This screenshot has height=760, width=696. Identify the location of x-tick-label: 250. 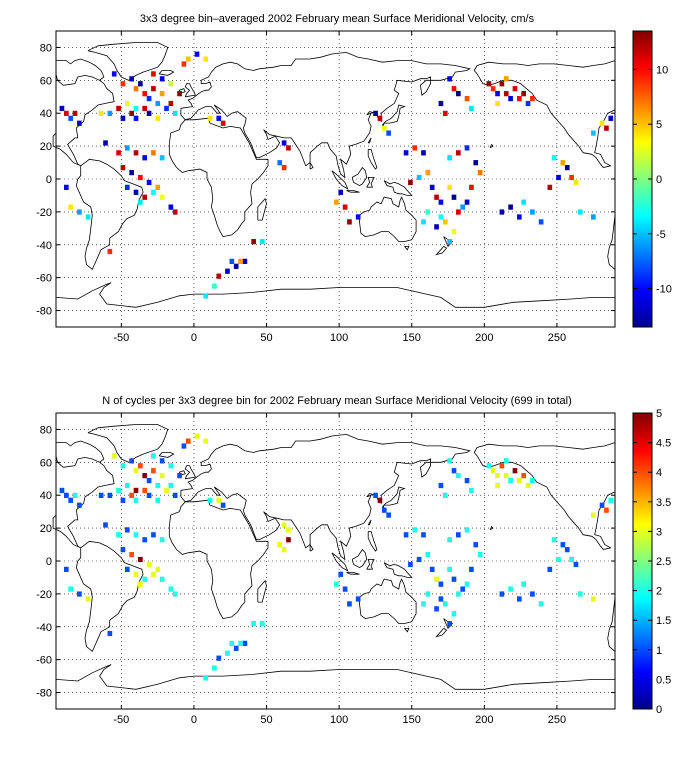
(557, 338).